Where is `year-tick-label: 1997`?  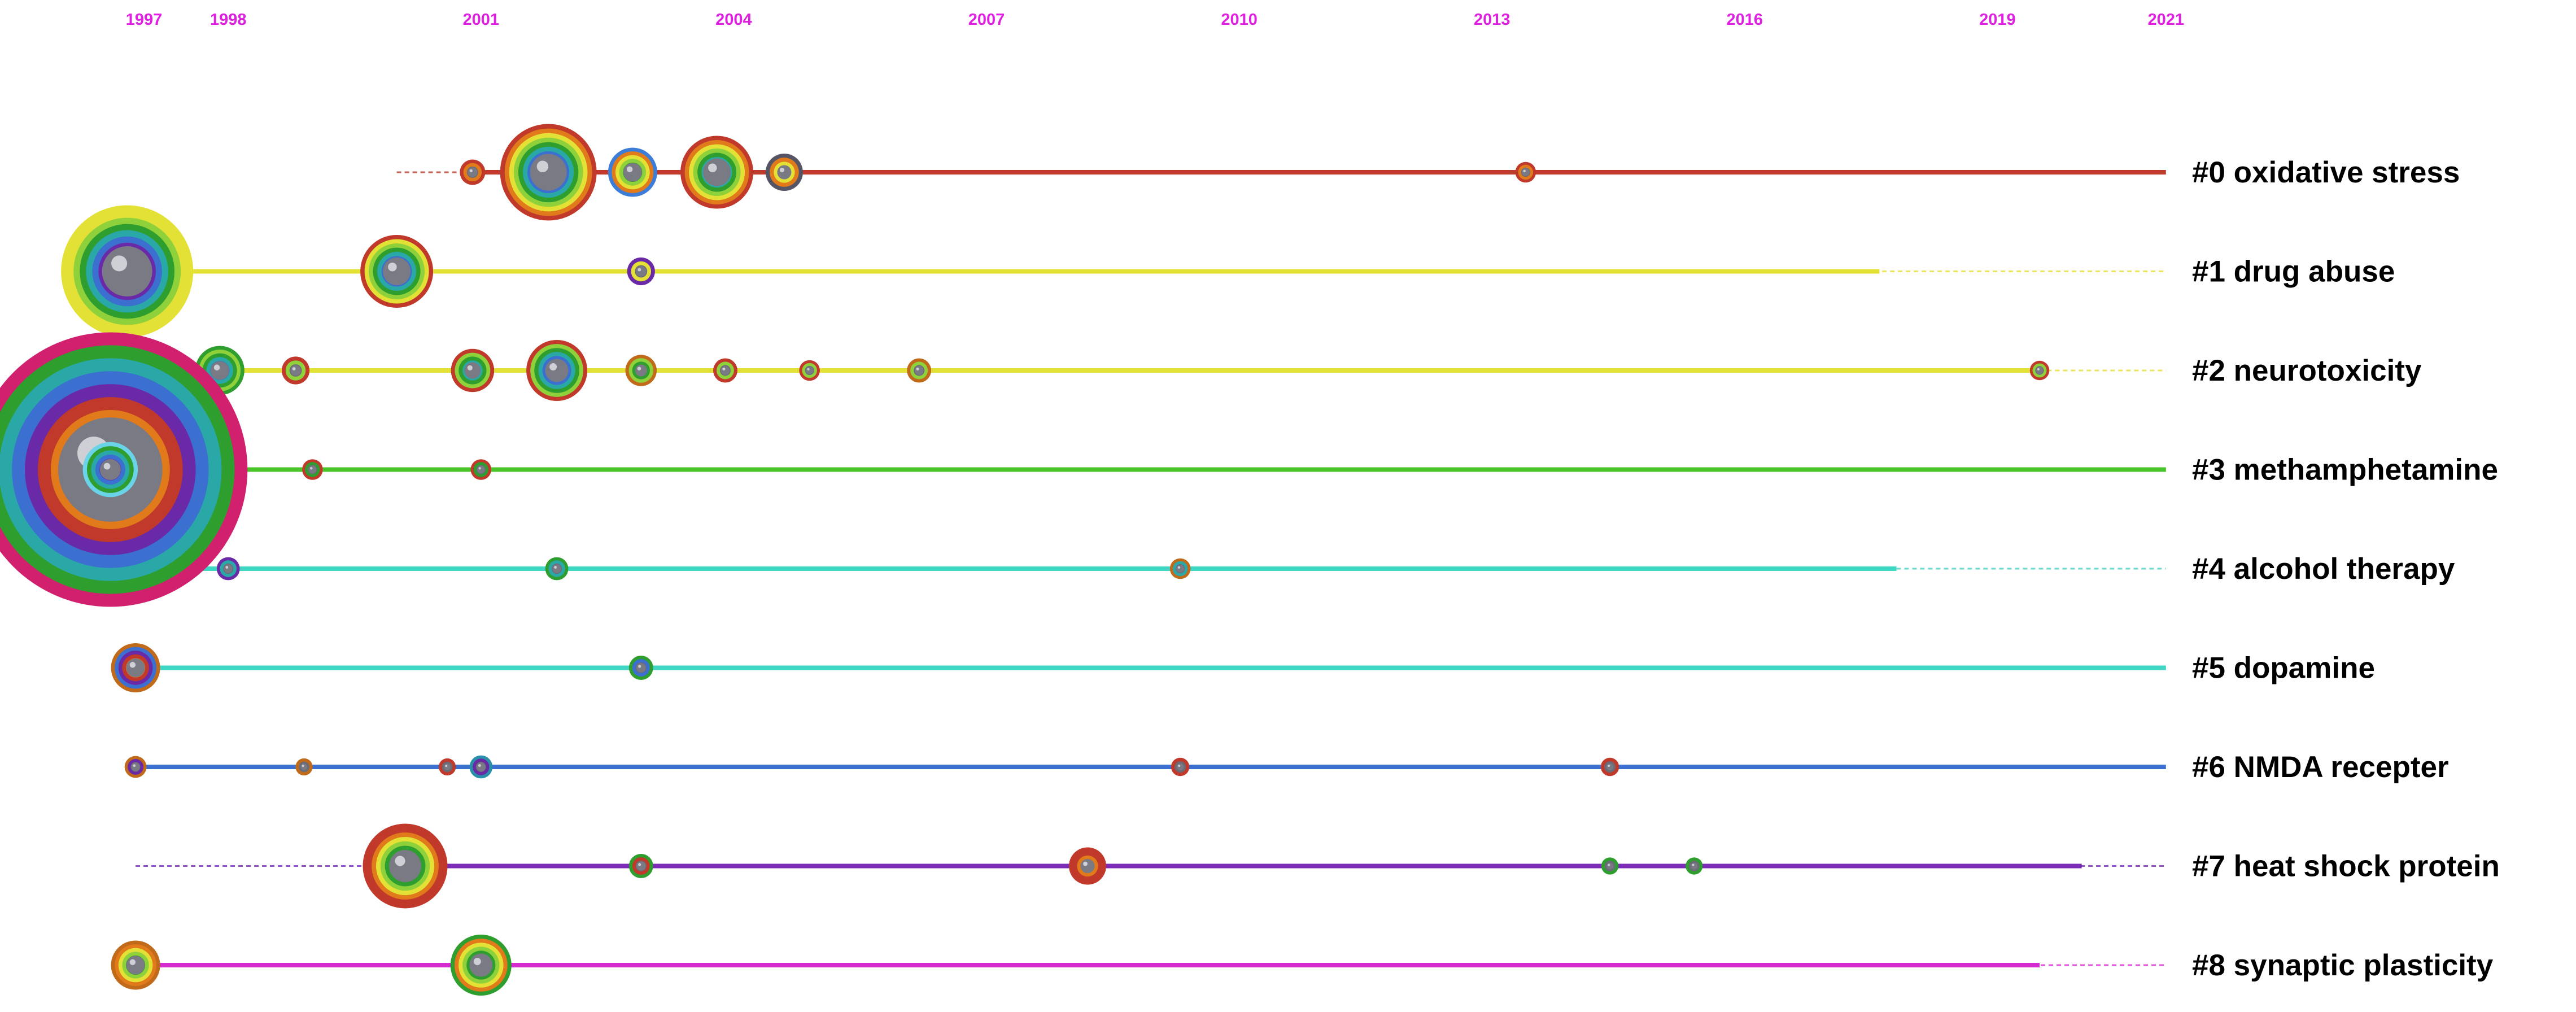 year-tick-label: 1997 is located at coordinates (145, 20).